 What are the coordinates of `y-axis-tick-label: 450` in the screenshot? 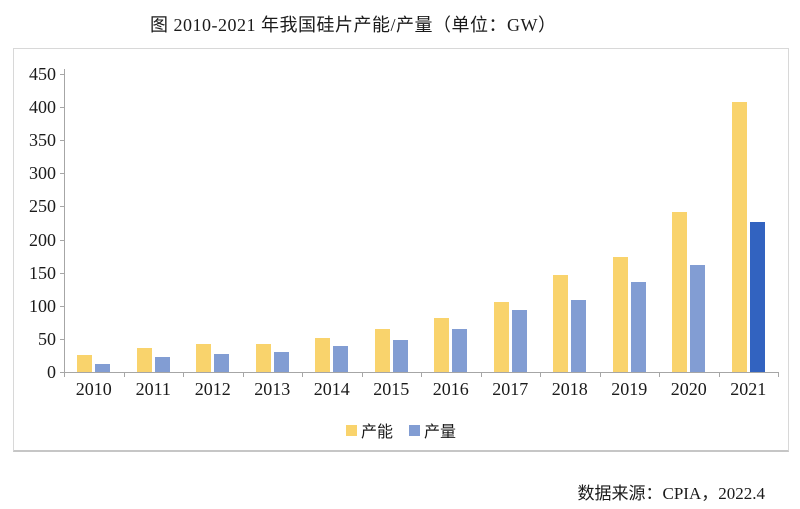 It's located at (42, 74).